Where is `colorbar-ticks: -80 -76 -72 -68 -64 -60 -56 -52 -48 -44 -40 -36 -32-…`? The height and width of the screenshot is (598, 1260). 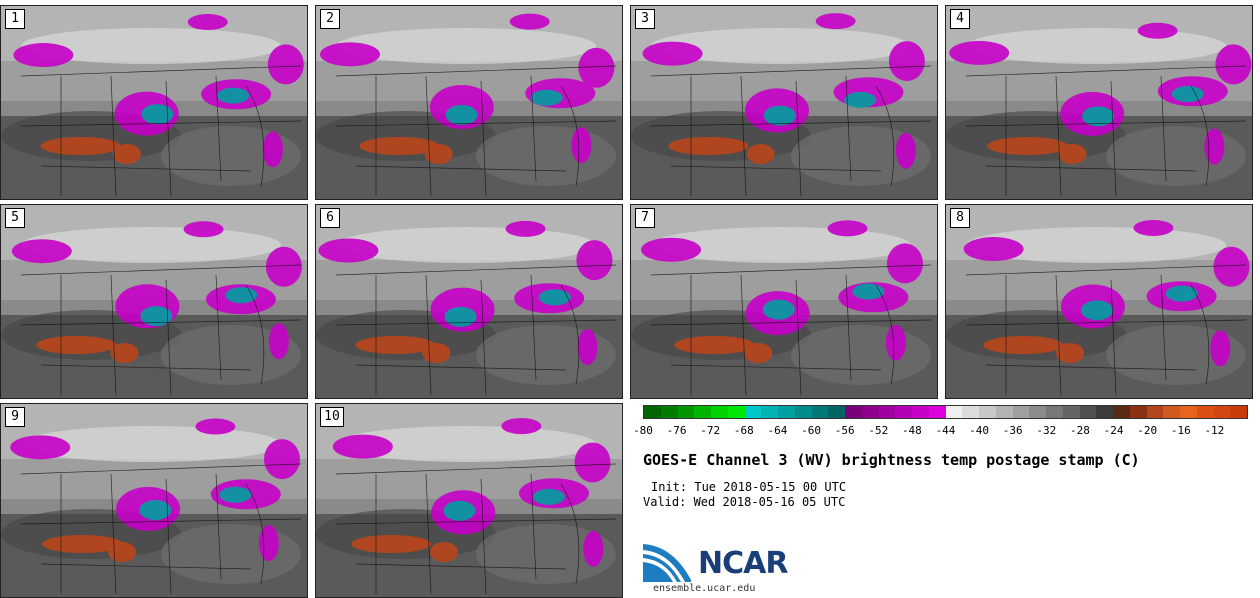 colorbar-ticks: -80 -76 -72 -68 -64 -60 -56 -52 -48 -44 -40 -36 -32-… is located at coordinates (940, 432).